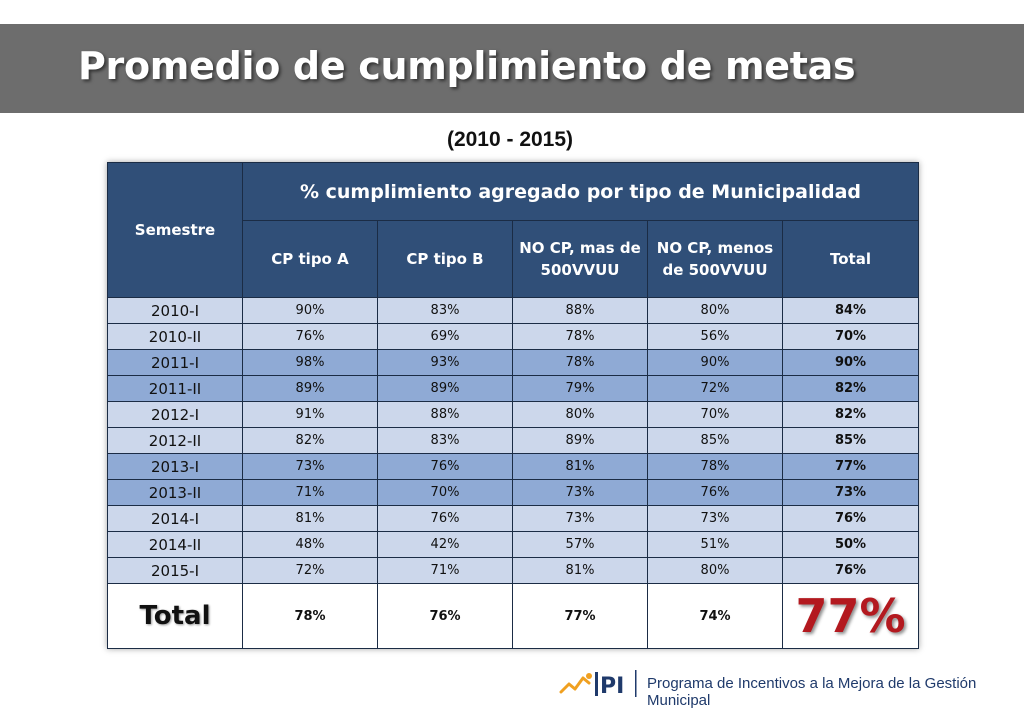 This screenshot has height=709, width=1024. I want to click on value-cell: 85%, so click(715, 440).